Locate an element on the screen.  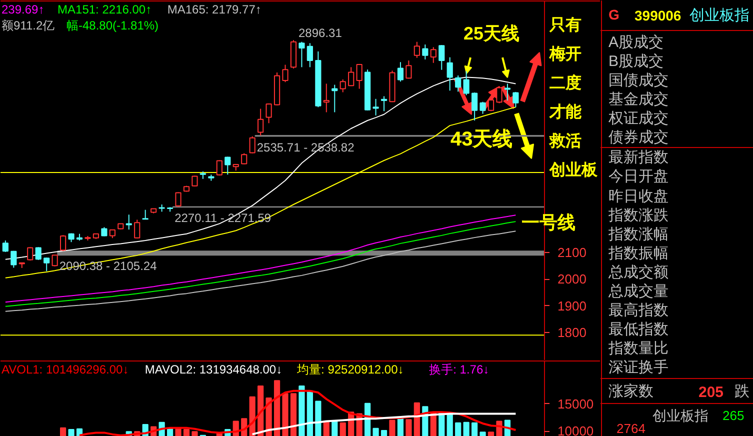
text: 只有梅开二度才能救活创业板 is located at coordinates (573, 97).